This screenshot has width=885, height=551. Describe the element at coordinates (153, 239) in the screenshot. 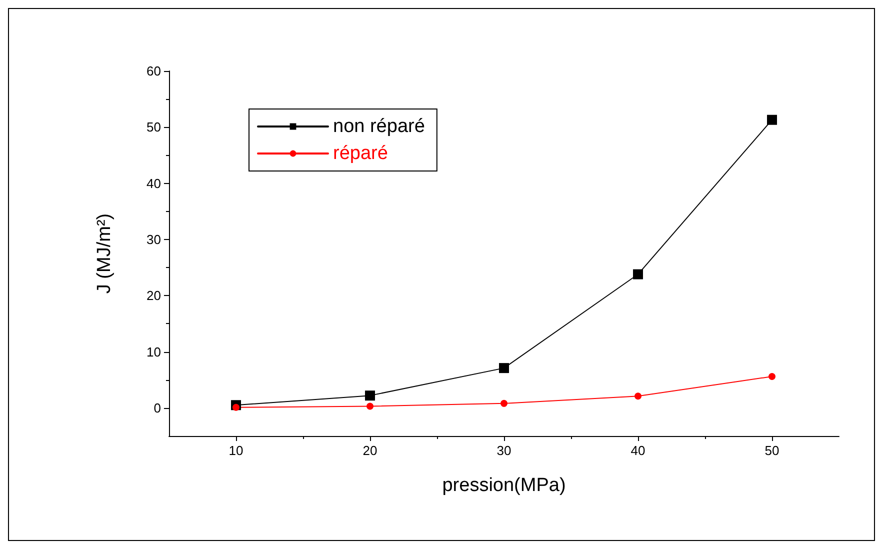

I see `y-tick-label: 30` at that location.